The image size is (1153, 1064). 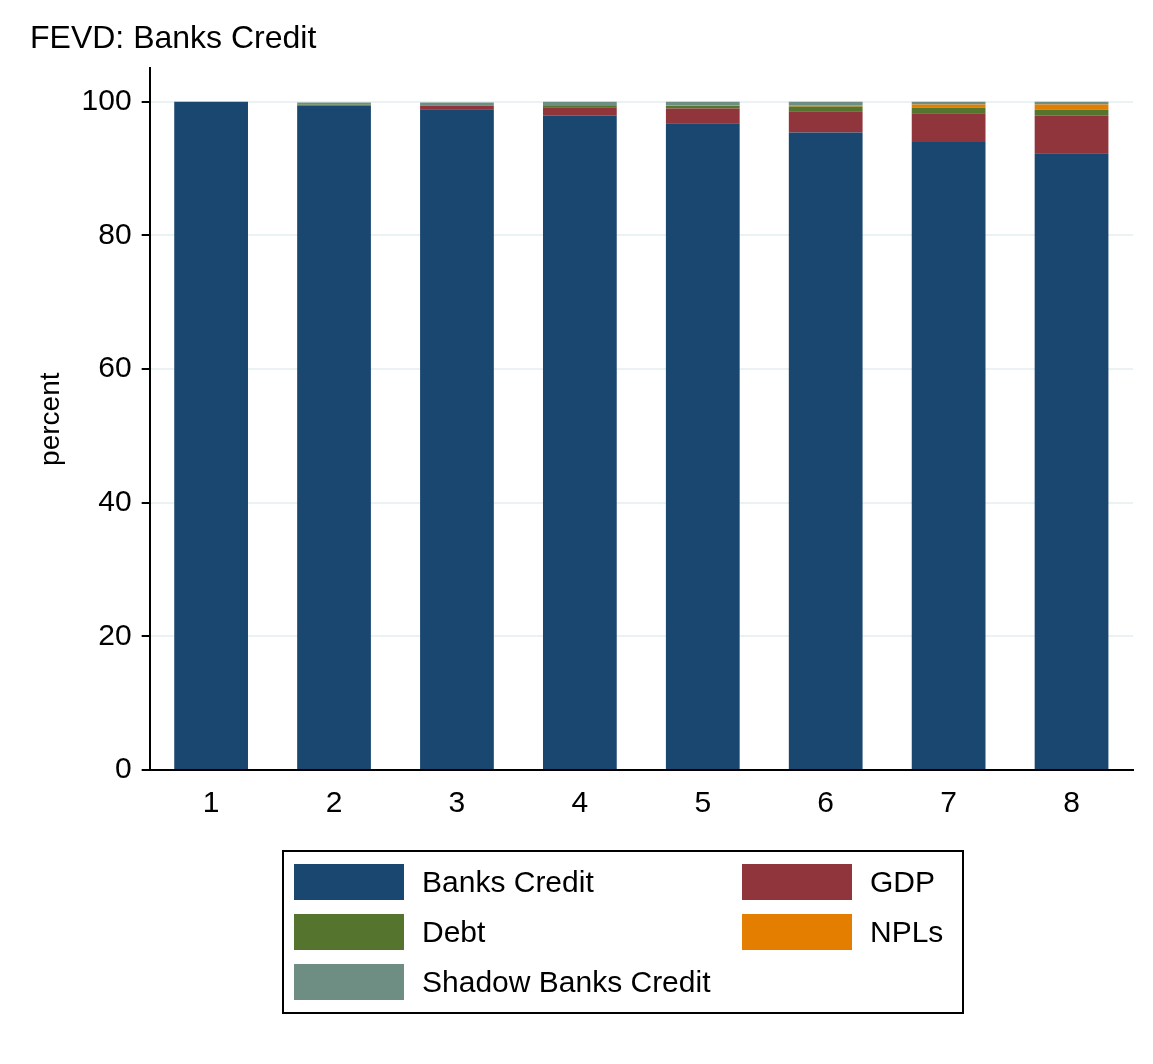 I want to click on x-tick-label: 8, so click(x=1071, y=802).